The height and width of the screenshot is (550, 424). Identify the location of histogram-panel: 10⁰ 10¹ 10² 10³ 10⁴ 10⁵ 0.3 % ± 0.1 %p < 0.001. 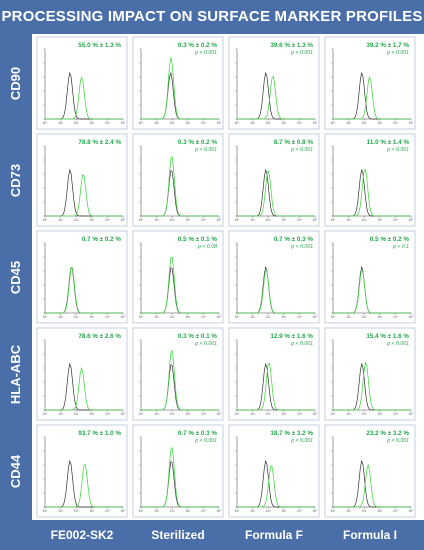
(178, 374).